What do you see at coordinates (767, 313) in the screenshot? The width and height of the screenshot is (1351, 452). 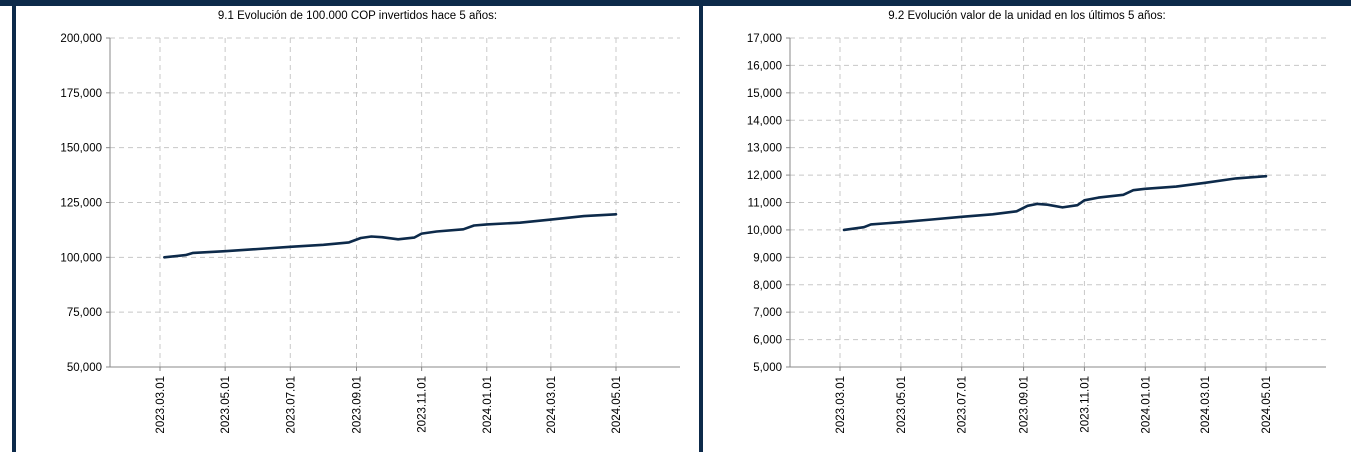 I see `y-tick-label: 7,000` at bounding box center [767, 313].